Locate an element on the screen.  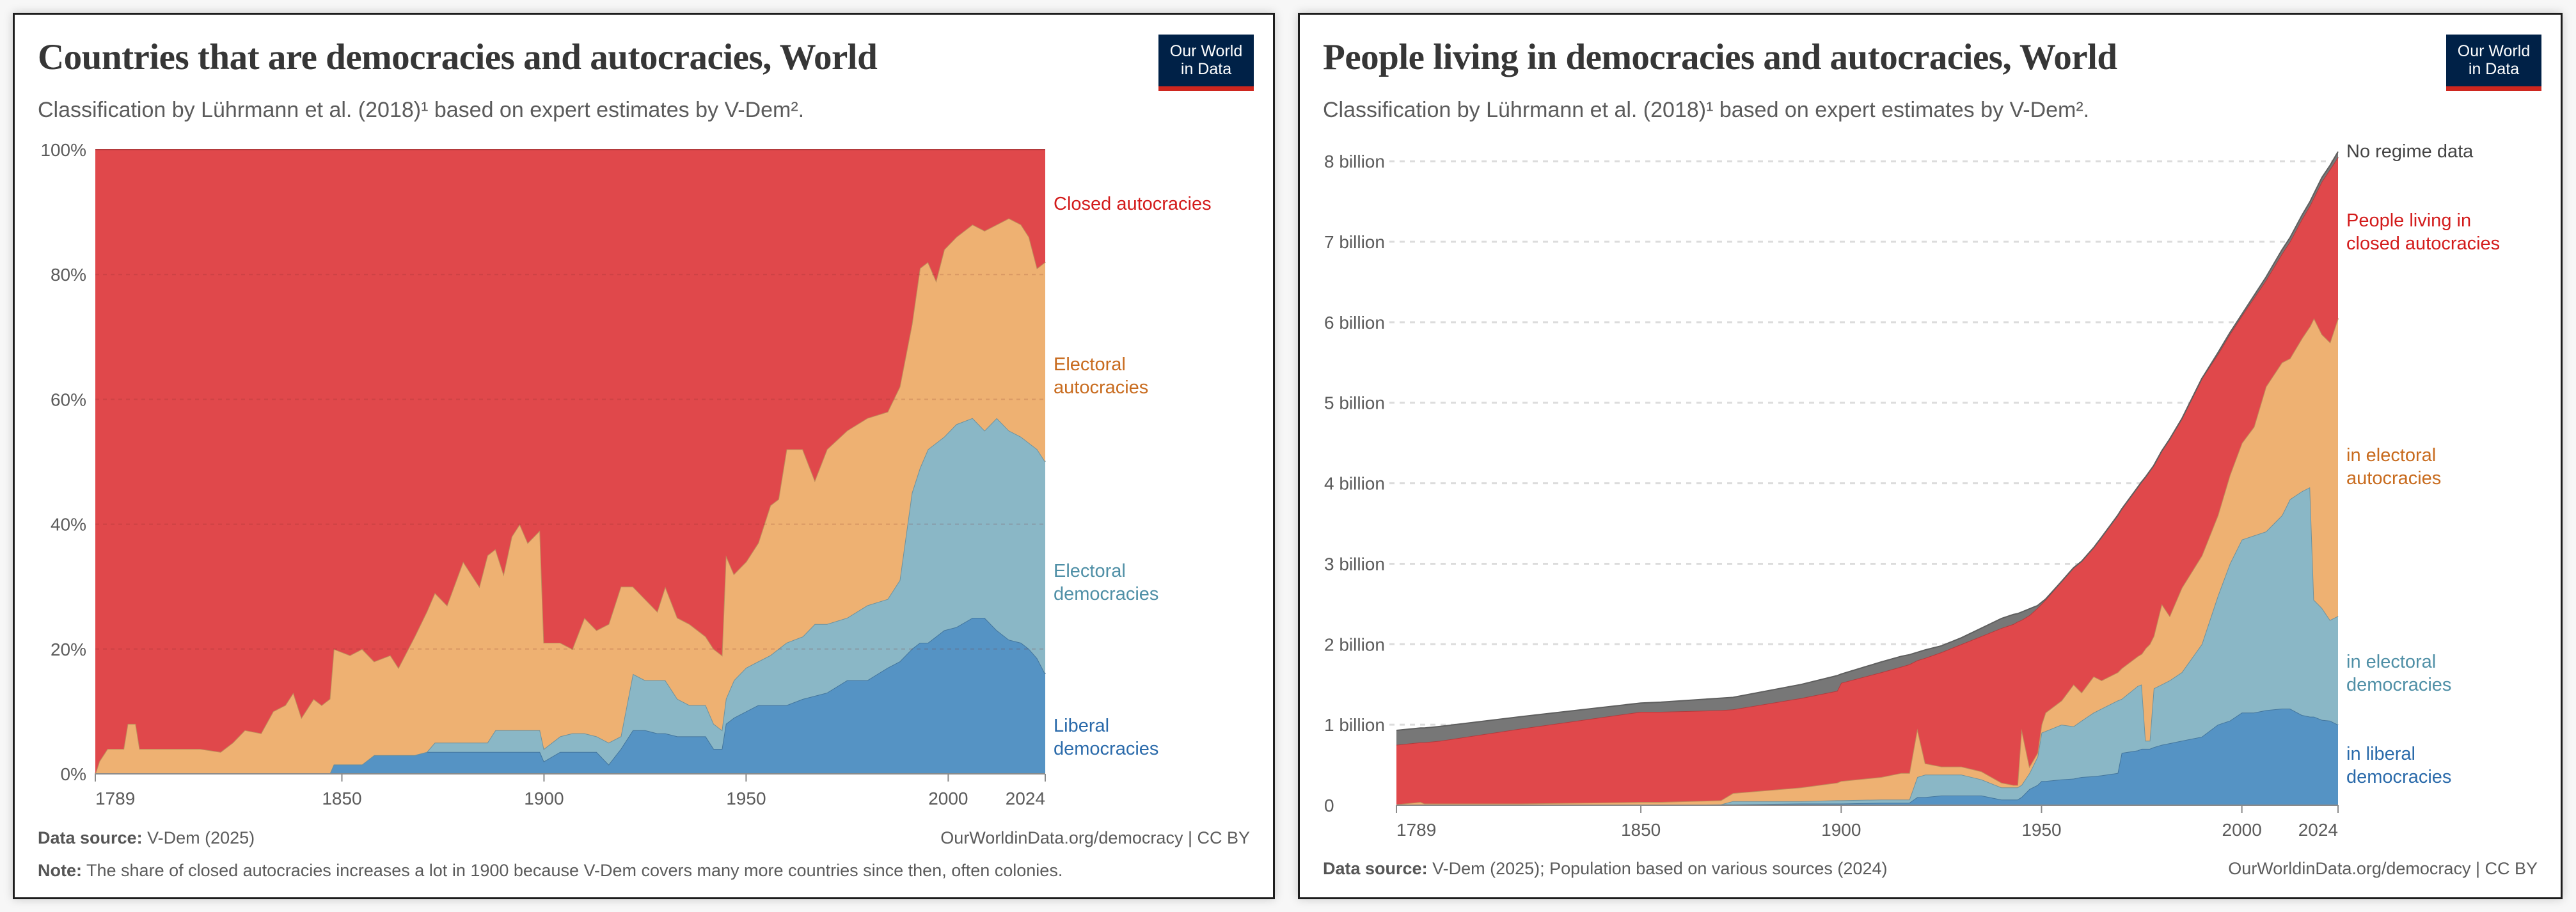
area-electoral-democracies is located at coordinates (570, 596).